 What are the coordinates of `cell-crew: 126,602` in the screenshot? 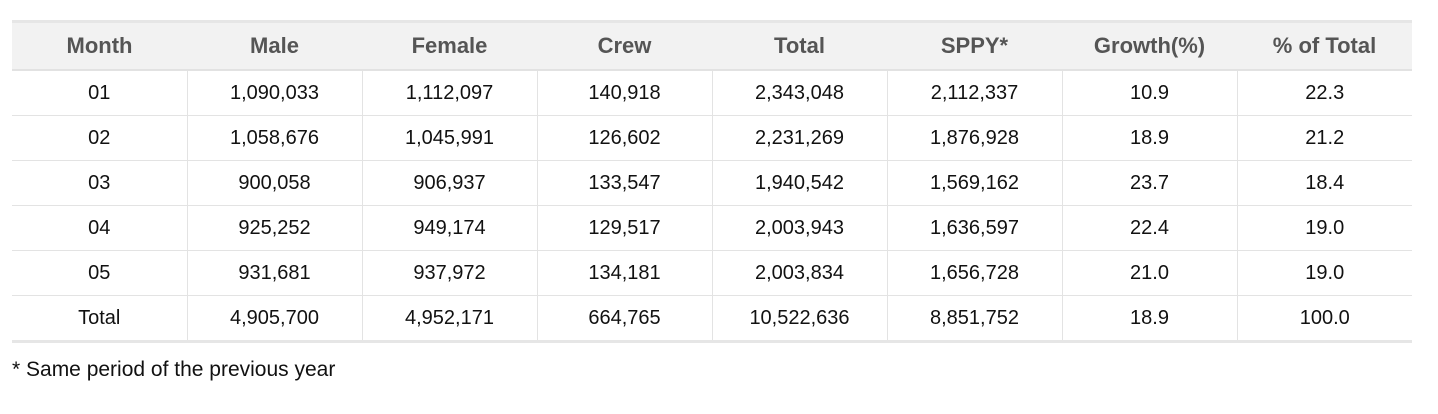 It's located at (625, 138).